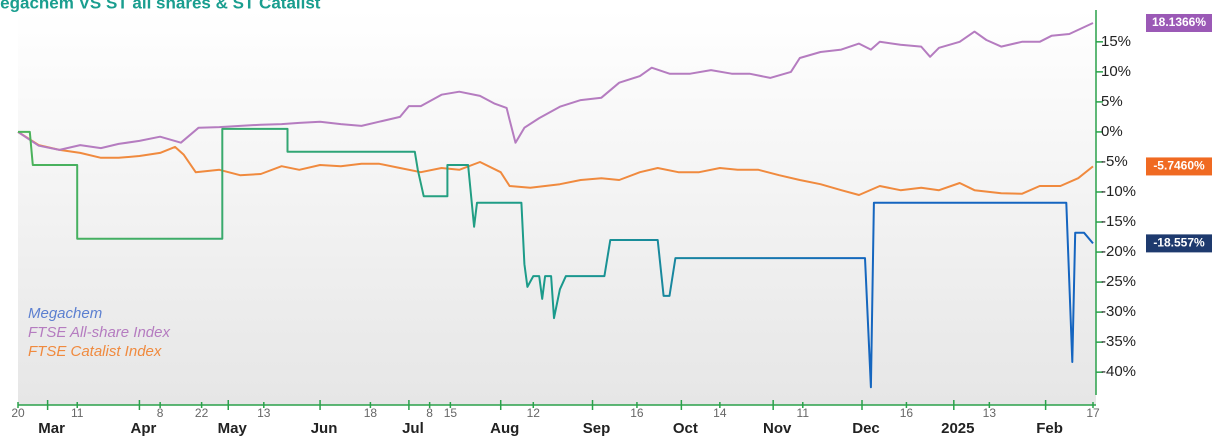 Image resolution: width=1212 pixels, height=443 pixels. What do you see at coordinates (371, 413) in the screenshot?
I see `x-tick-label: 18` at bounding box center [371, 413].